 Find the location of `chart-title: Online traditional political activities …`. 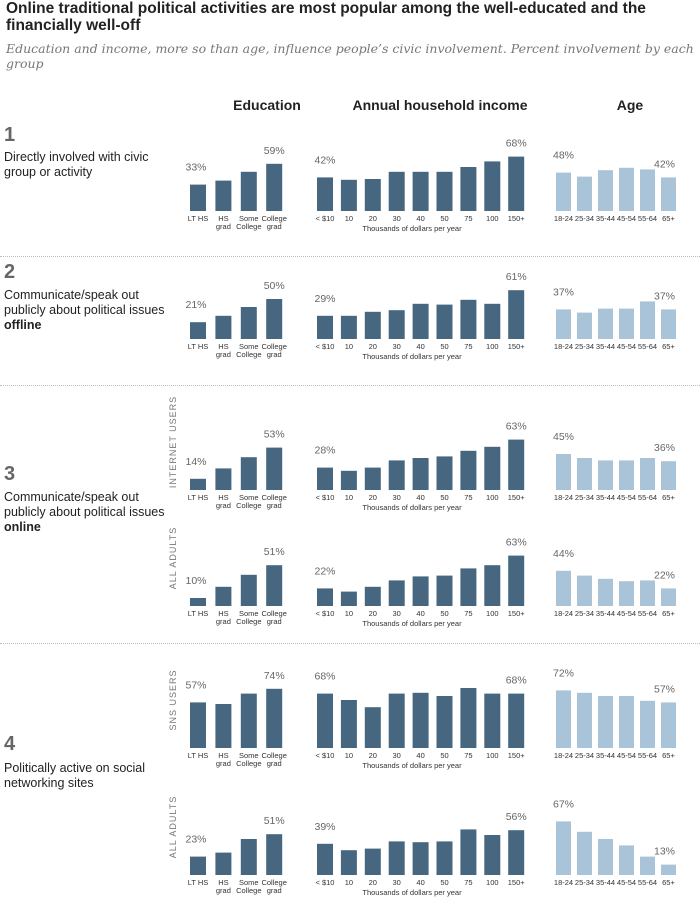

chart-title: Online traditional political activities … is located at coordinates (326, 17).